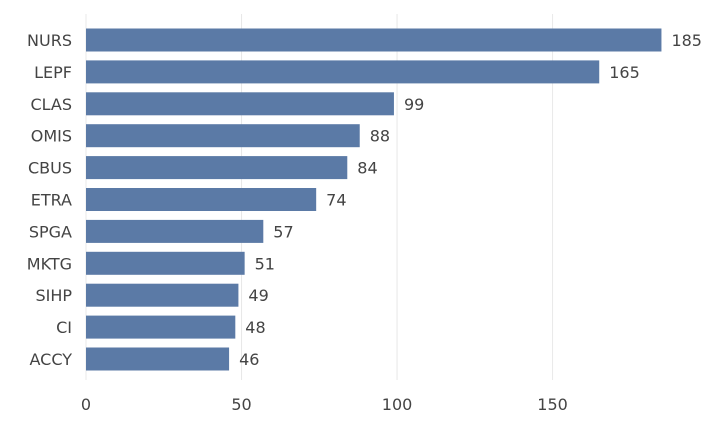 This screenshot has height=439, width=724. What do you see at coordinates (51, 136) in the screenshot?
I see `category-label: OMIS` at bounding box center [51, 136].